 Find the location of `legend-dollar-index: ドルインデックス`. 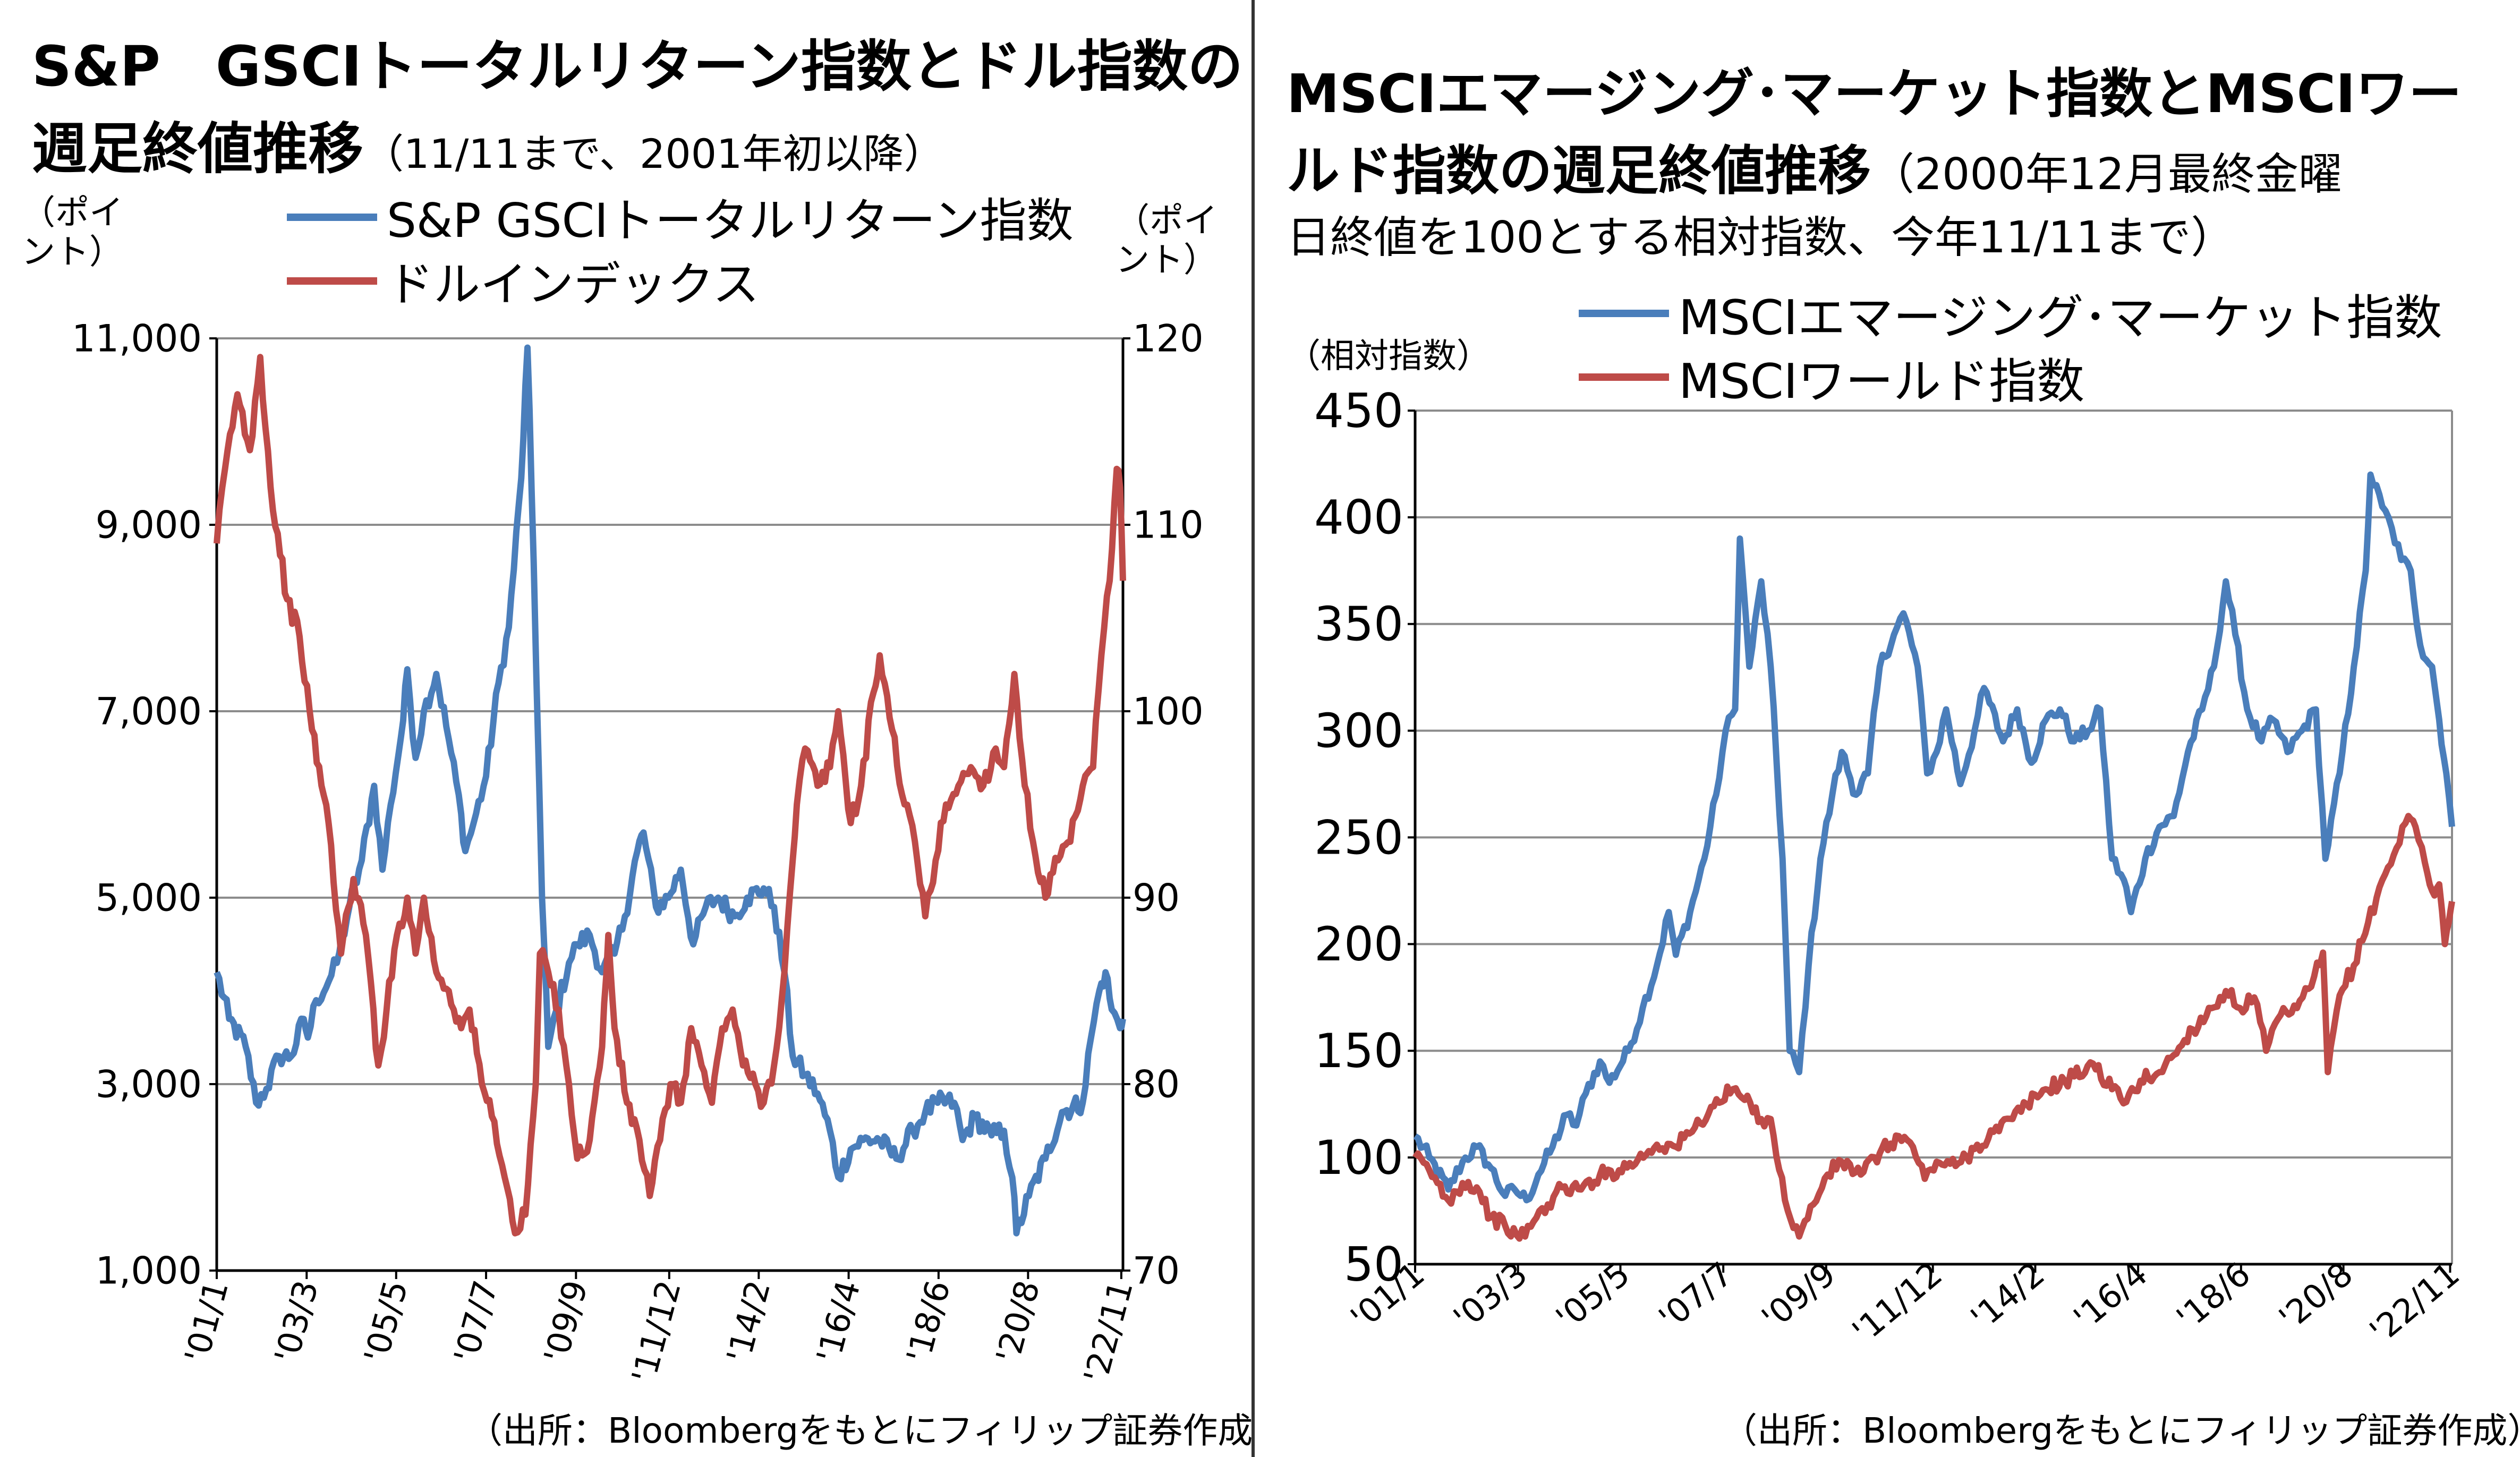

legend-dollar-index: ドルインデックス is located at coordinates (523, 280).